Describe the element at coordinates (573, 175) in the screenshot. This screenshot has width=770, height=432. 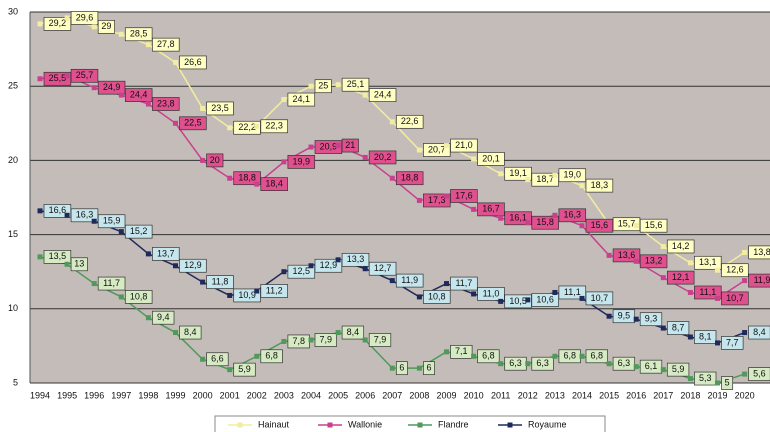
I see `data-label: 19,0` at that location.